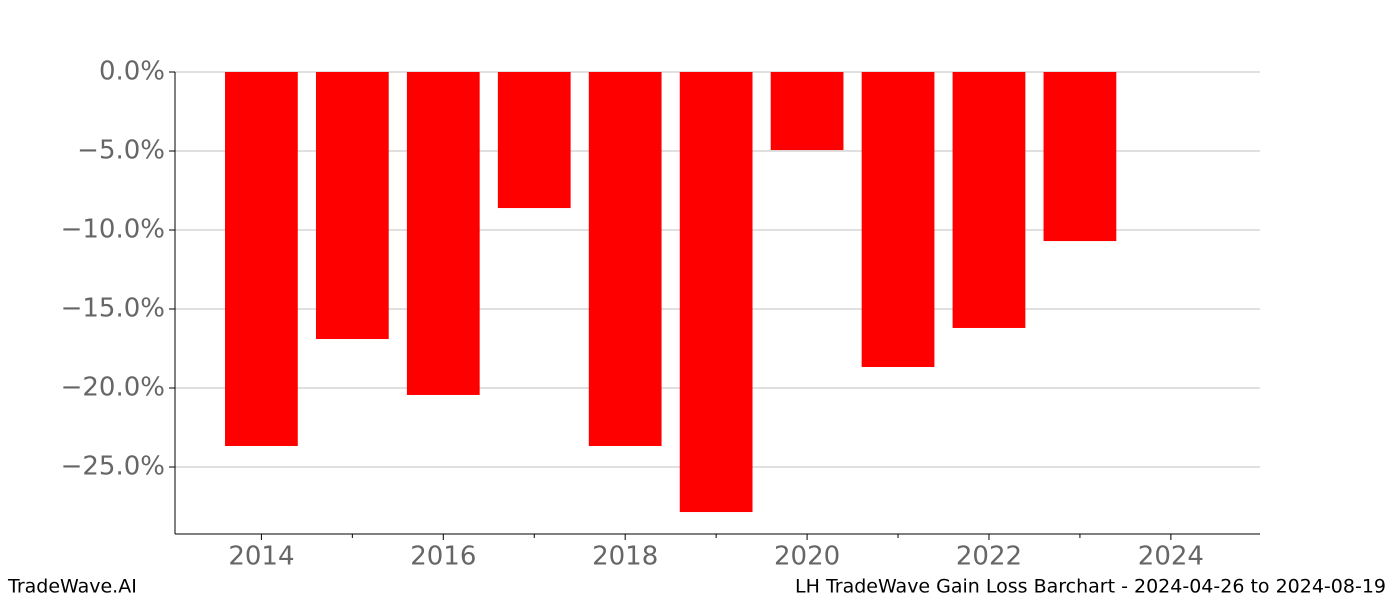 Image resolution: width=1400 pixels, height=600 pixels. I want to click on x-tick-label: 2024, so click(1171, 557).